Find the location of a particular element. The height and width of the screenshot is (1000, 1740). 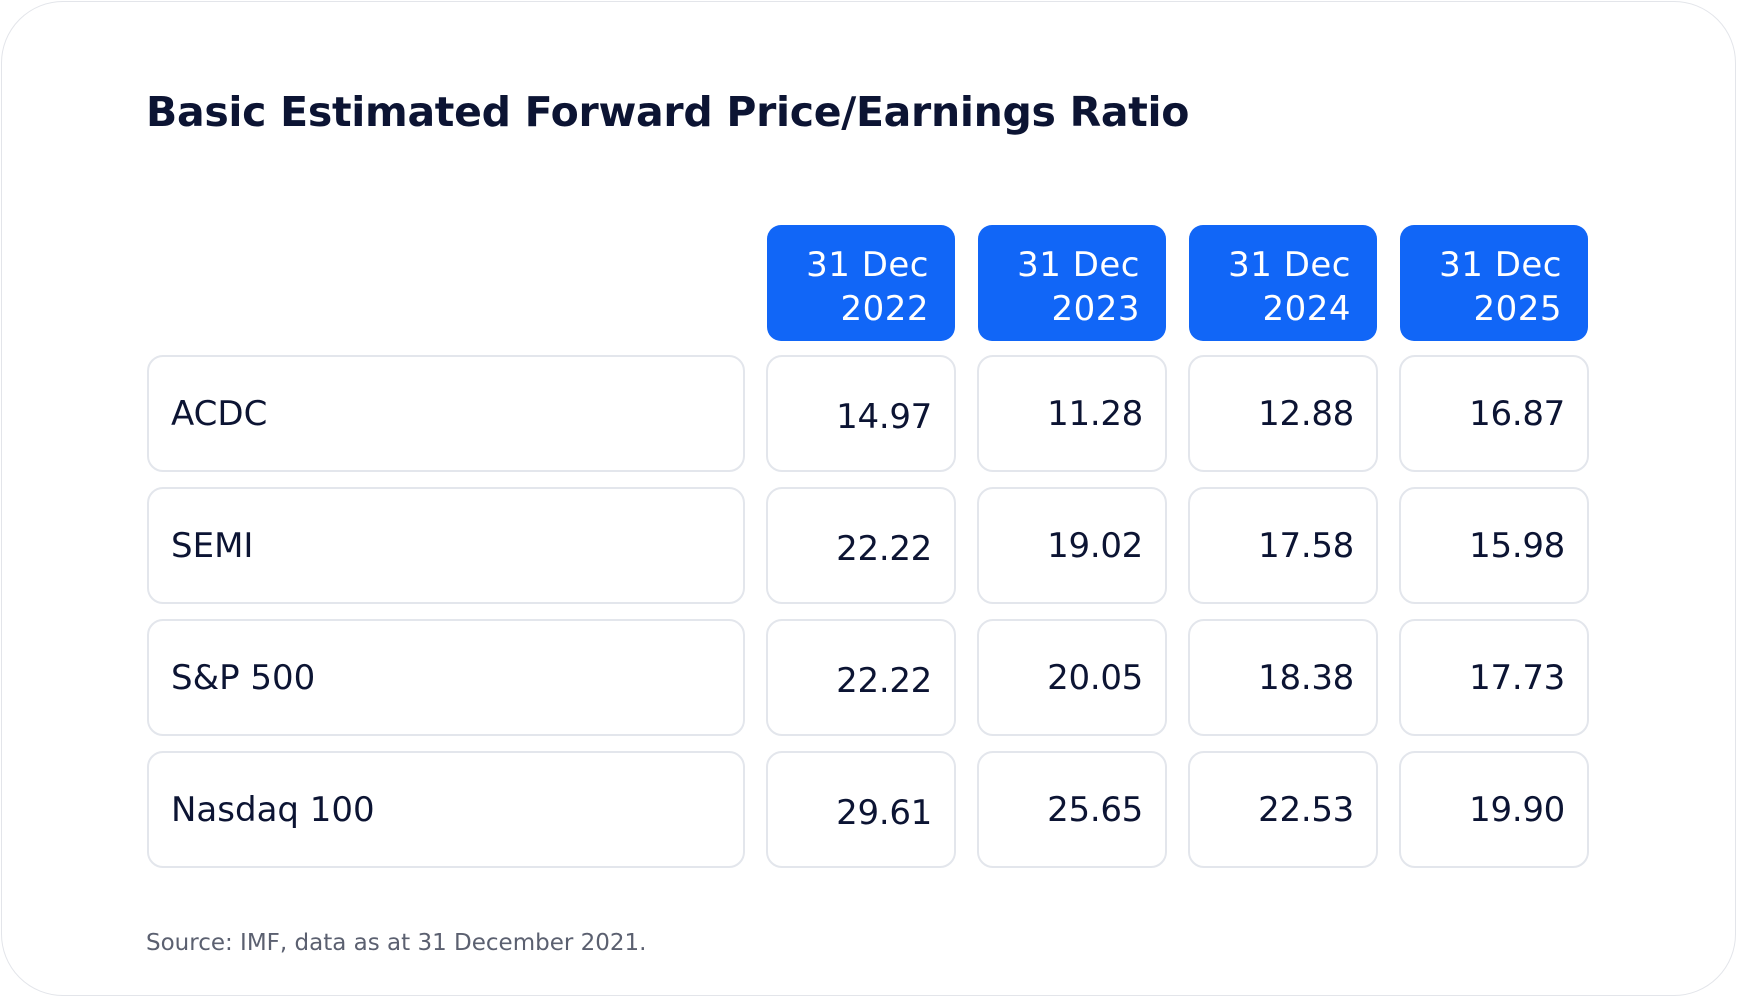

table-cell: 20.05 is located at coordinates (1072, 677).